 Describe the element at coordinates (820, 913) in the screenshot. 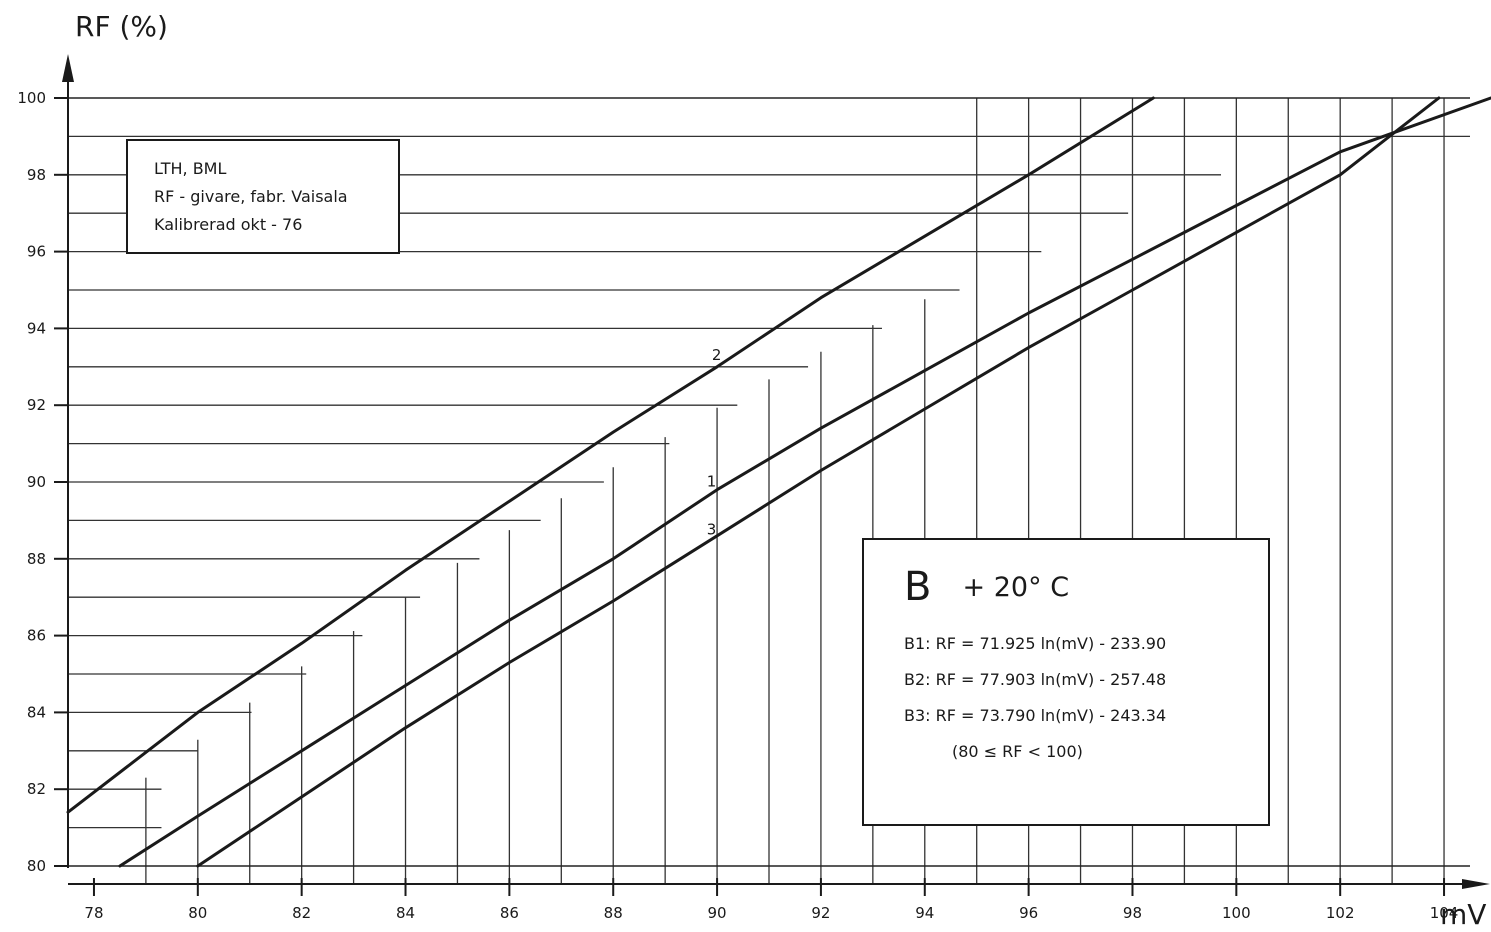

I see `x-tick-label: 92` at that location.